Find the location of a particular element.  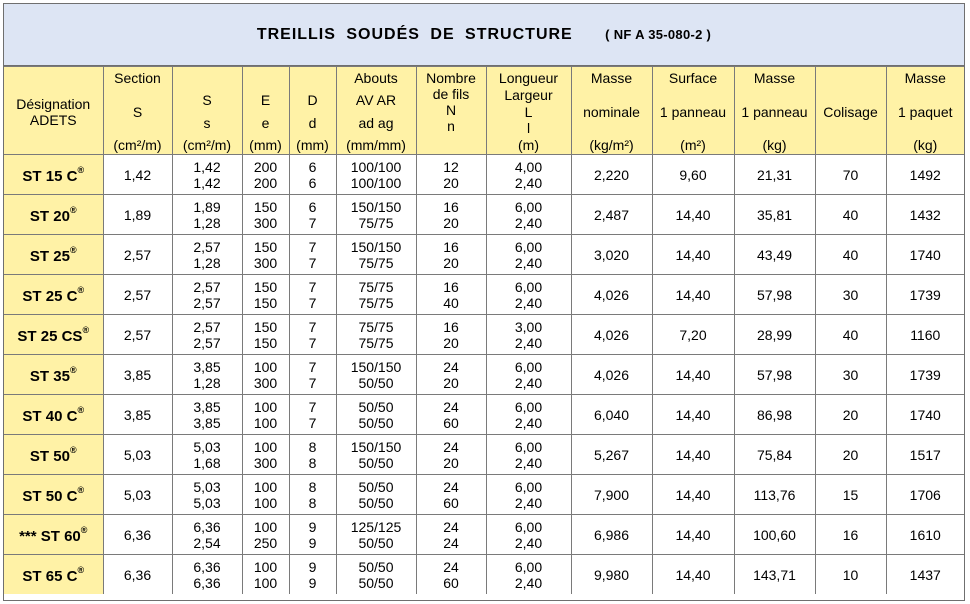

column-header-line: 1 paquet is located at coordinates (925, 111).